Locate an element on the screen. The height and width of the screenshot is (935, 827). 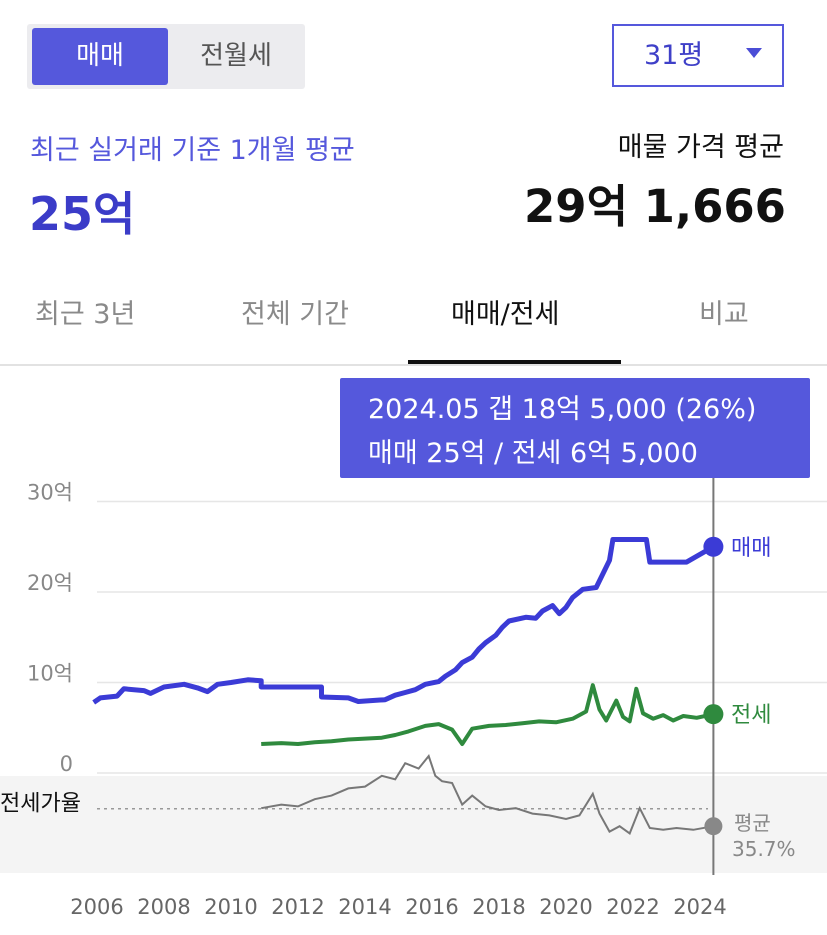
jeonse-series-line is located at coordinates (487, 714).